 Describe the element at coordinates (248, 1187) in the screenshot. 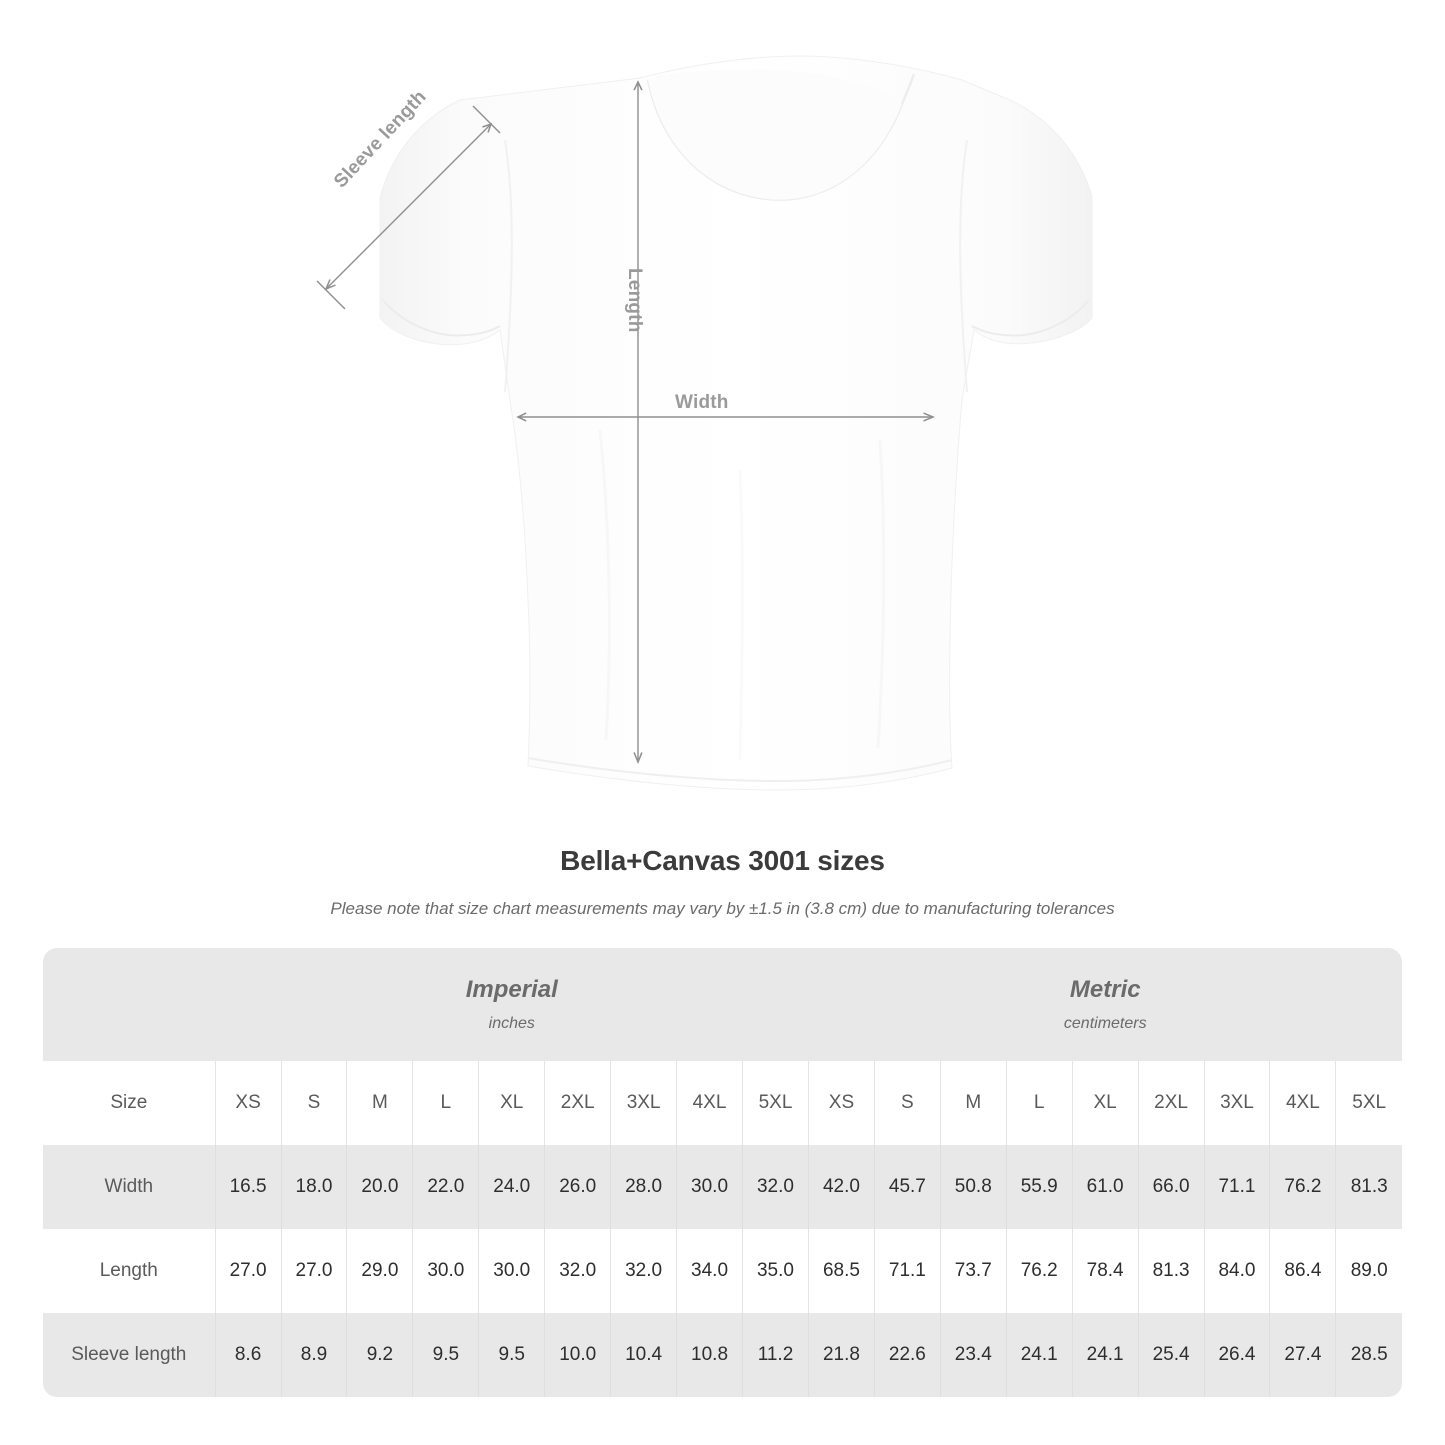

I see `cell-width-imperial-xs: 16.5` at that location.